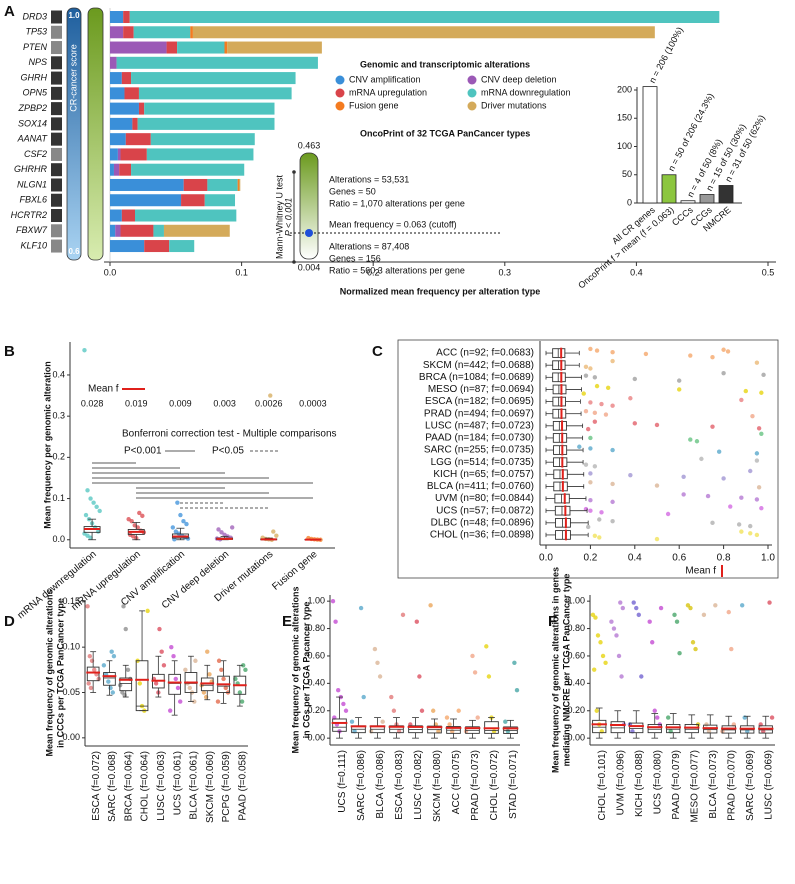  I want to click on oncoprint-line: Alterations = 53,531, so click(369, 179).